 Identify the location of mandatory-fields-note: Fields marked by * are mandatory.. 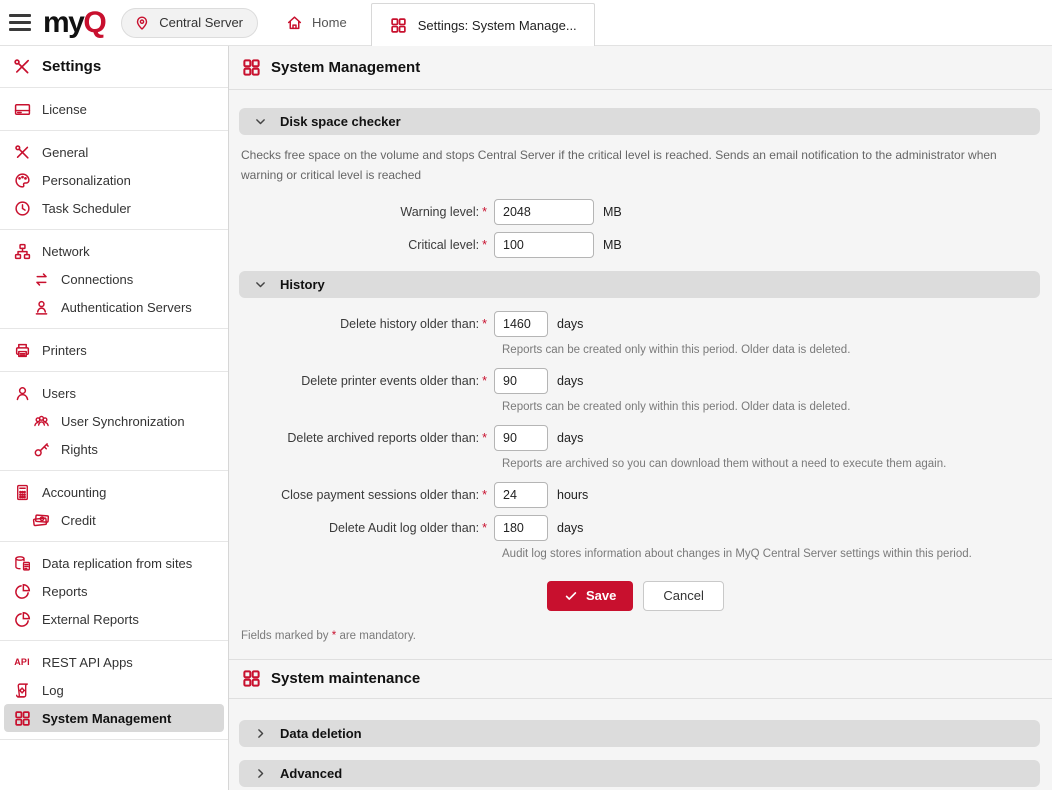
(328, 635).